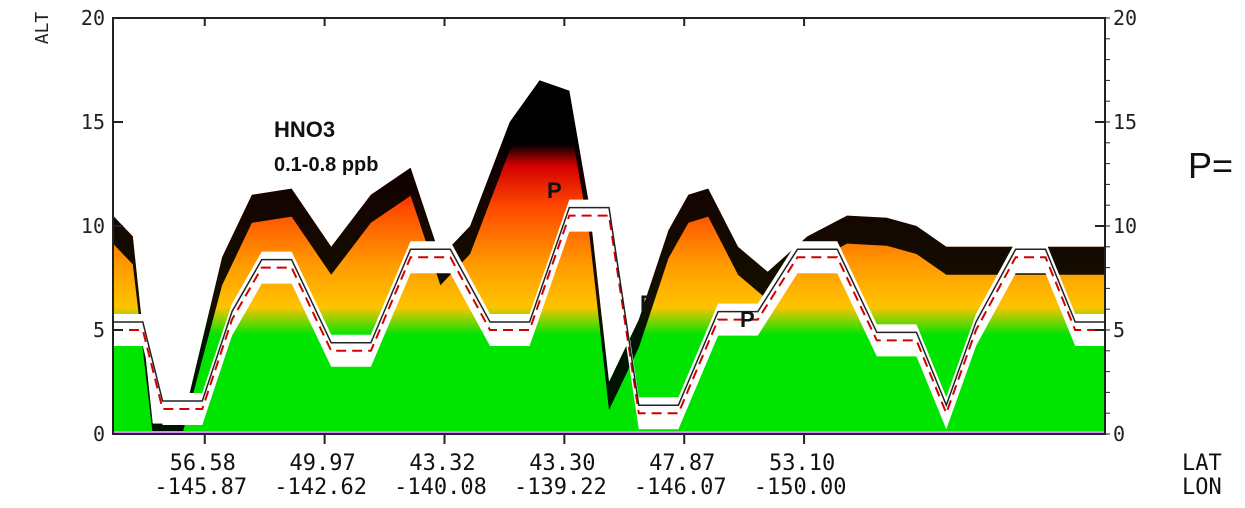  What do you see at coordinates (1125, 18) in the screenshot?
I see `y-tick-label-right: 20` at bounding box center [1125, 18].